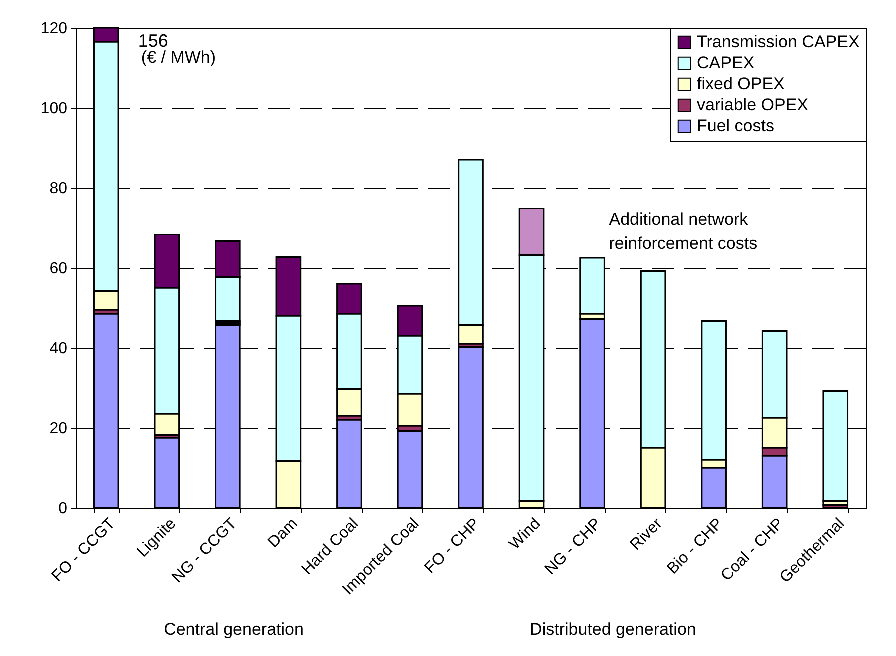 The width and height of the screenshot is (896, 656). What do you see at coordinates (54, 29) in the screenshot?
I see `y-tick-label: 120` at bounding box center [54, 29].